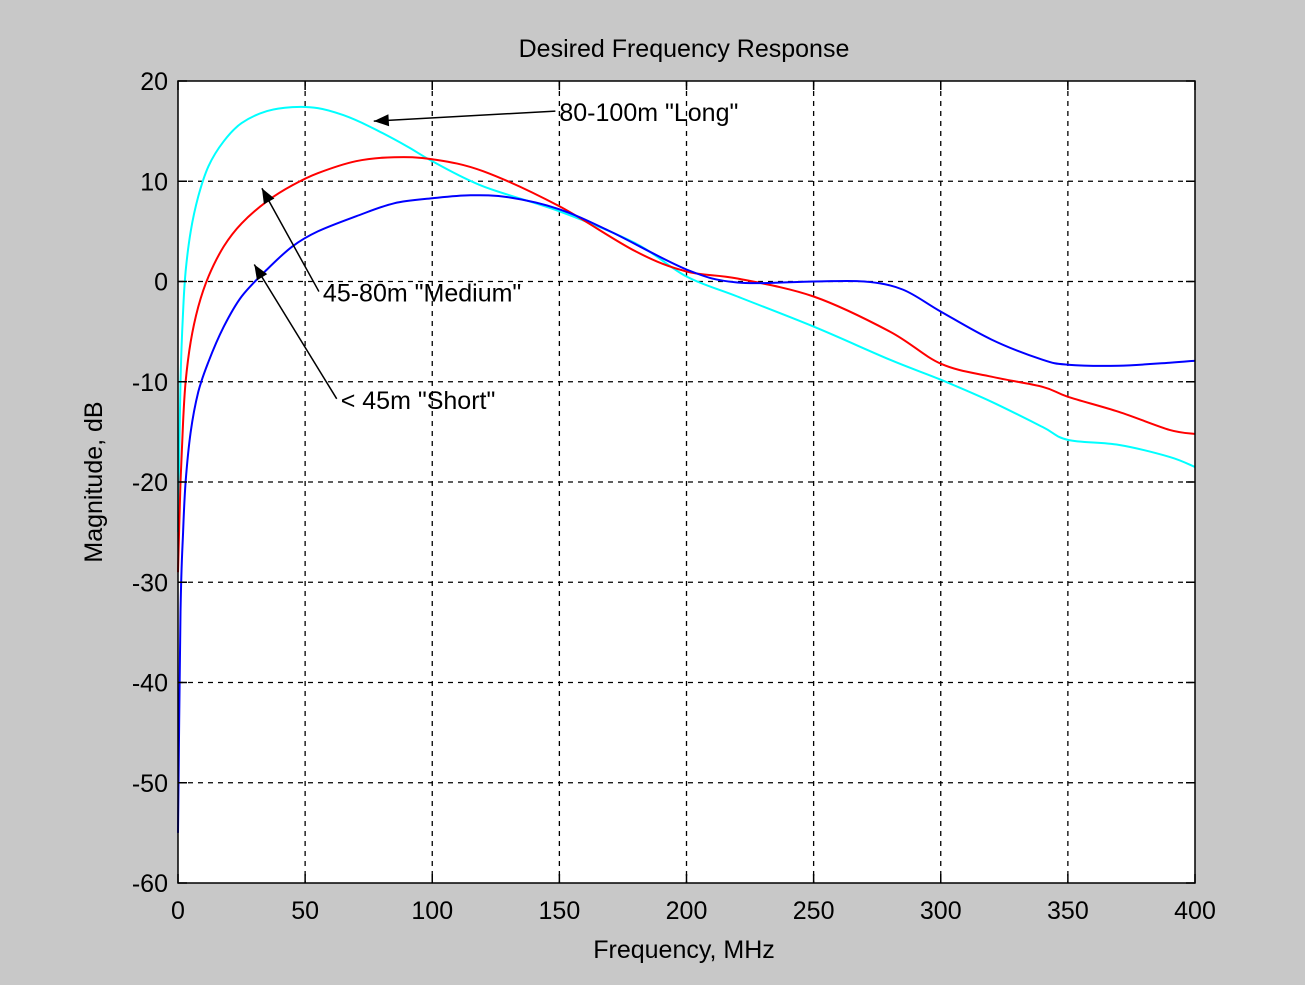 This screenshot has height=985, width=1305. I want to click on chart-title: Desired Frequency Response, so click(684, 49).